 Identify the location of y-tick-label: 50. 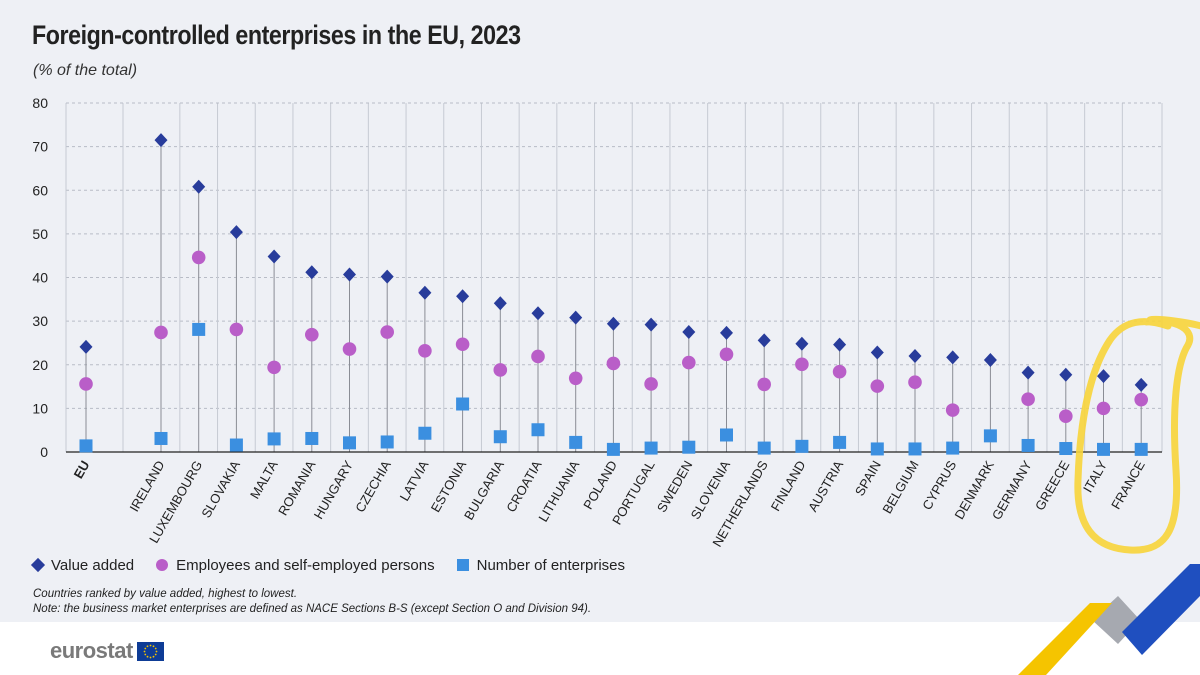
(40, 234).